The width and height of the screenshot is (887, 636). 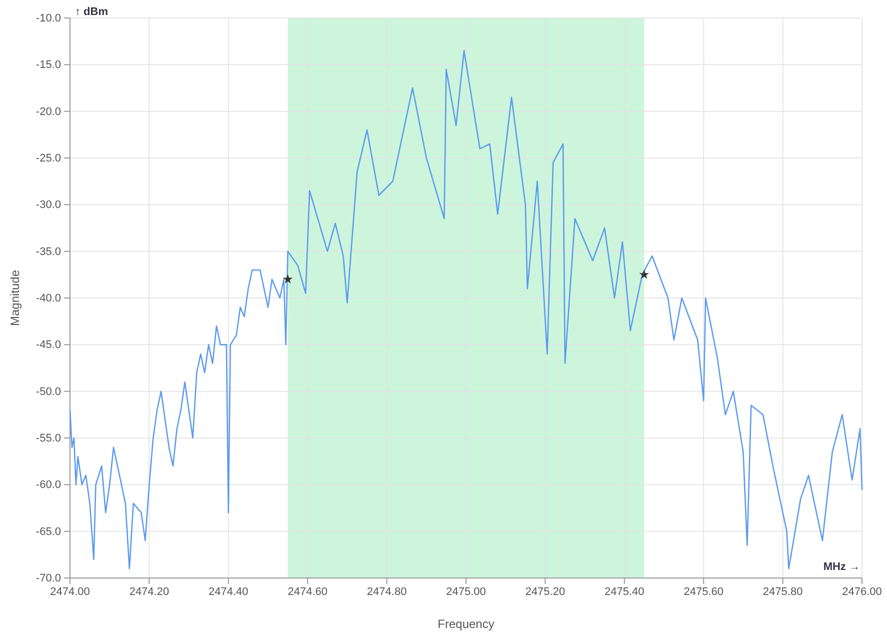 What do you see at coordinates (862, 592) in the screenshot?
I see `x-tick-label: 2476.00` at bounding box center [862, 592].